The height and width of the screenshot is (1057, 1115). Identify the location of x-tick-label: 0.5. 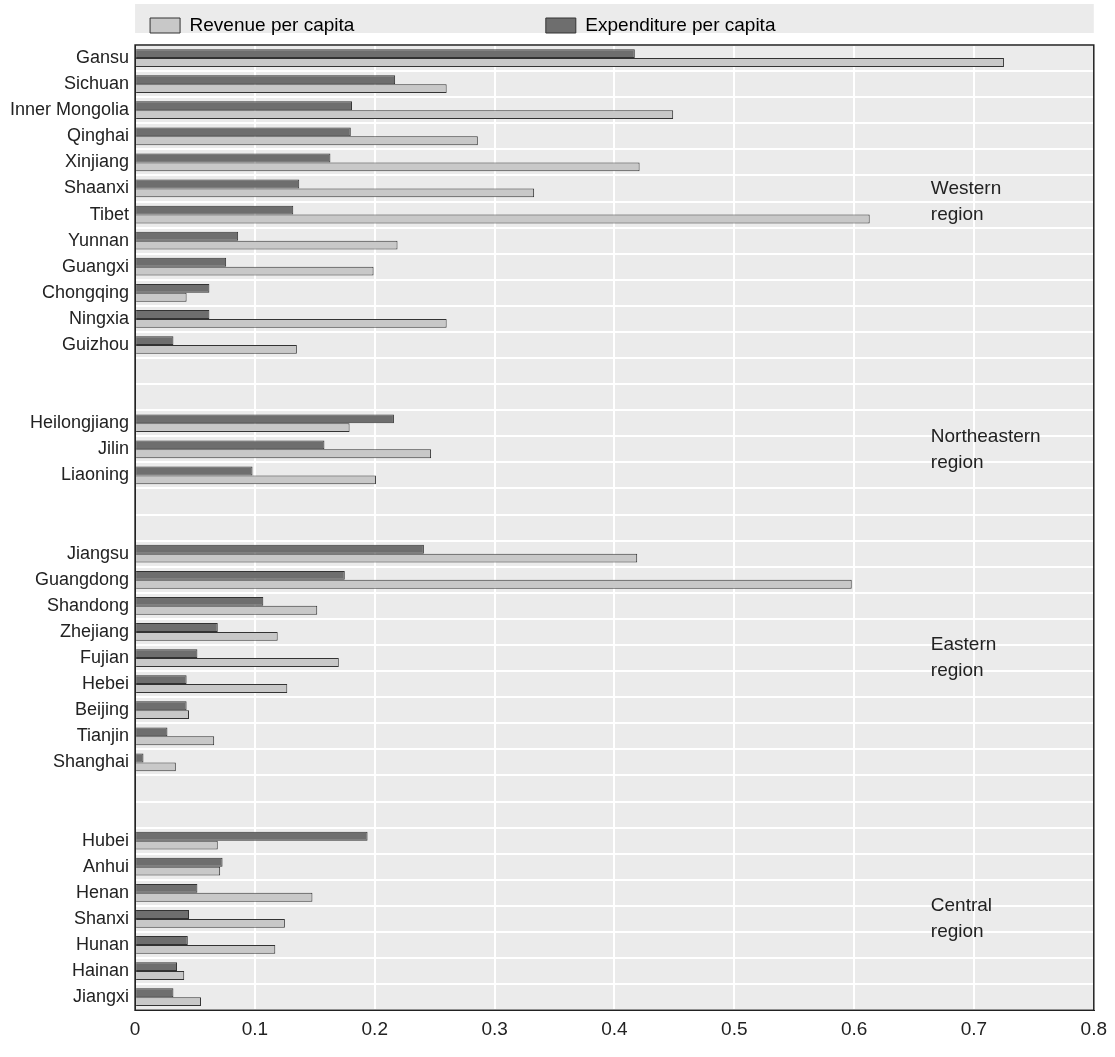
(734, 1028).